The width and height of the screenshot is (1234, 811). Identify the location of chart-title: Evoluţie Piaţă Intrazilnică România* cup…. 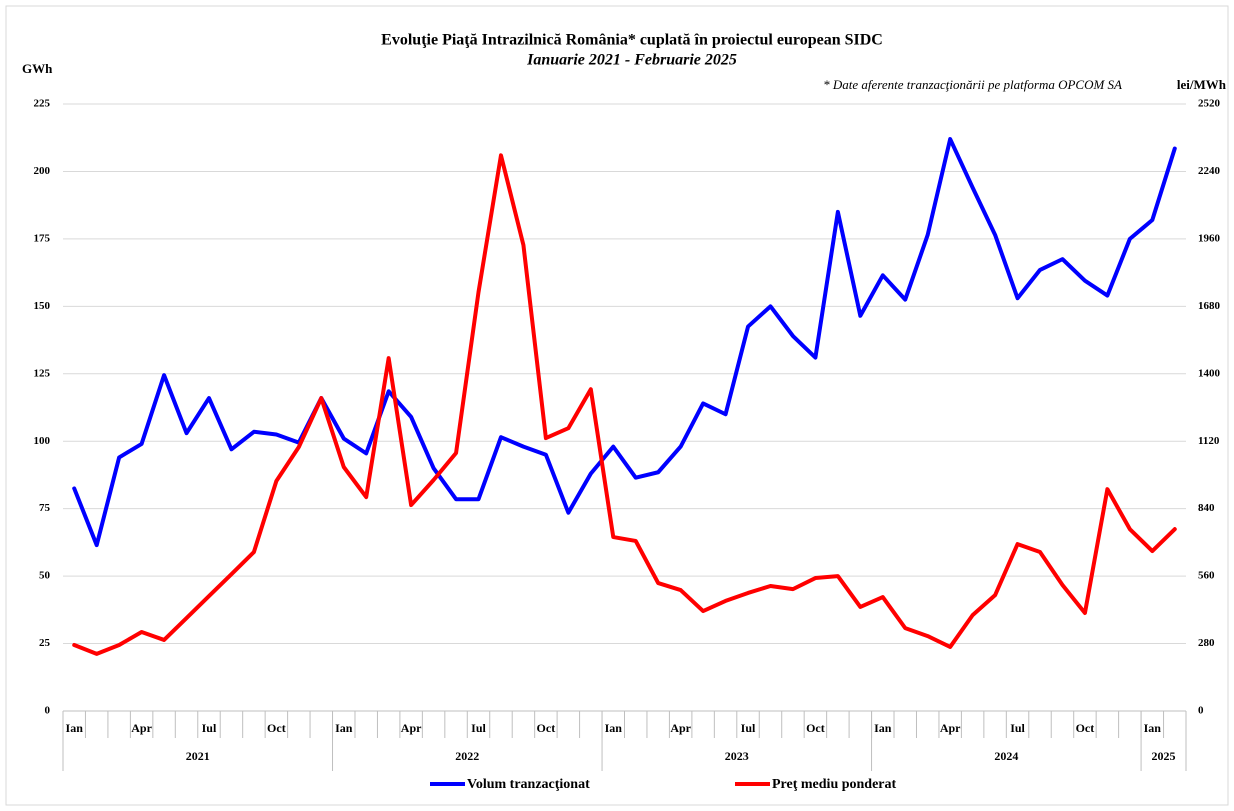
(632, 40).